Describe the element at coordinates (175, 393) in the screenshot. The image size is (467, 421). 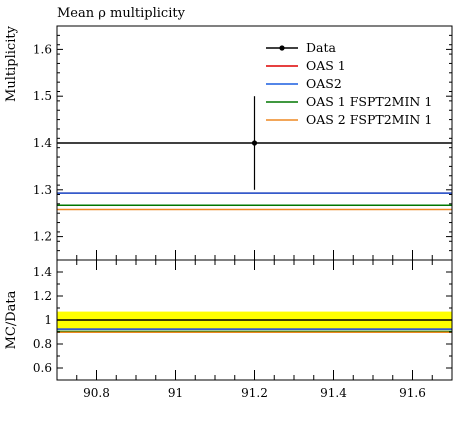
I see `x-tick-label: 91` at that location.